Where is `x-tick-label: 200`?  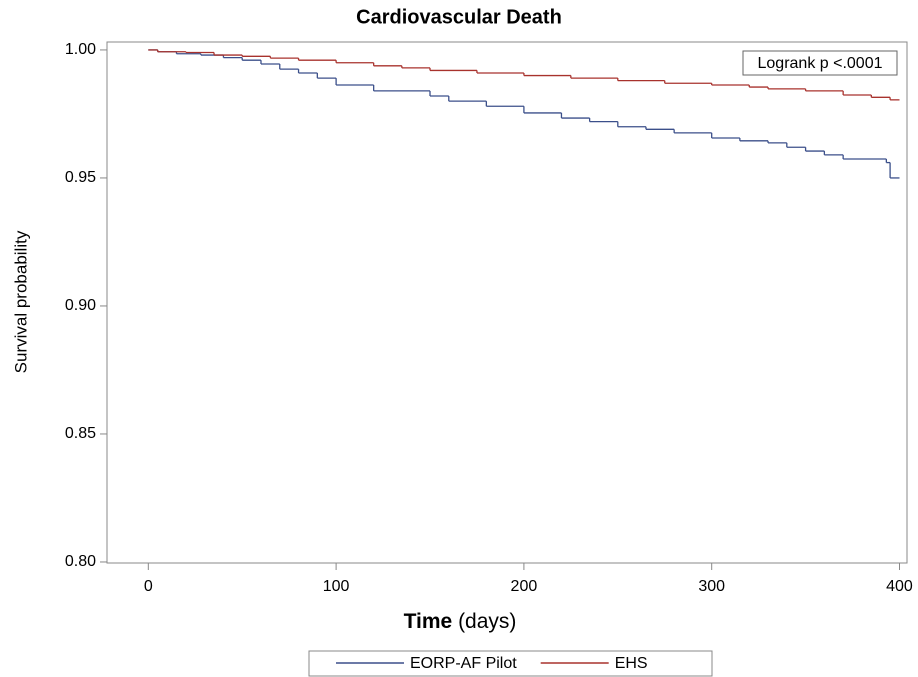 x-tick-label: 200 is located at coordinates (524, 586).